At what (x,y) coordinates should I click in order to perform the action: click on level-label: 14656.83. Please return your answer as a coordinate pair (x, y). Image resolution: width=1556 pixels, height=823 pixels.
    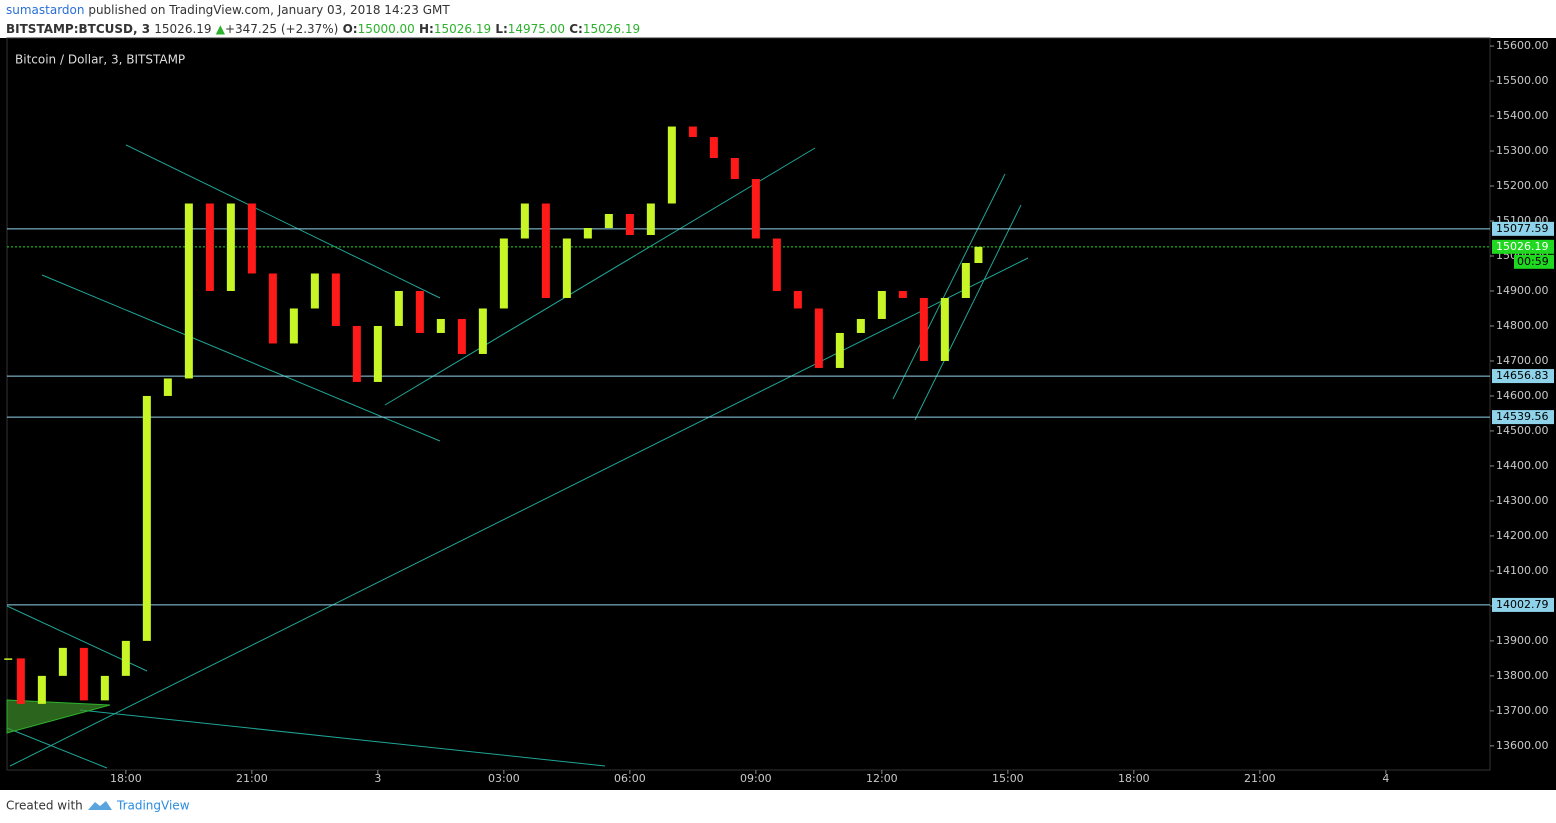
    Looking at the image, I should click on (1522, 375).